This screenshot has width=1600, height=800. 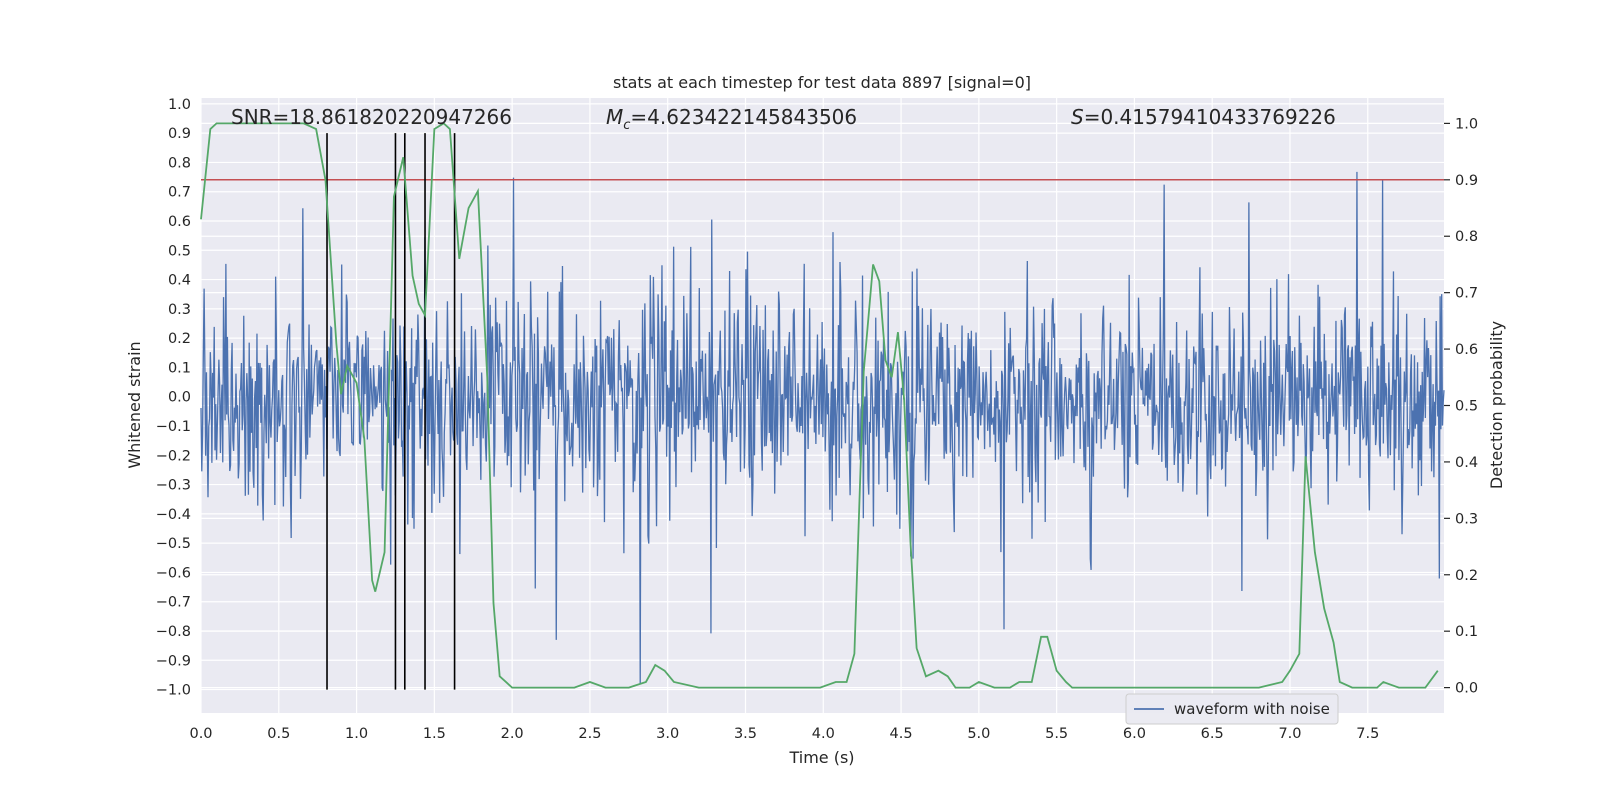 I want to click on right-y-tick-label: 0.4, so click(x=1466, y=463).